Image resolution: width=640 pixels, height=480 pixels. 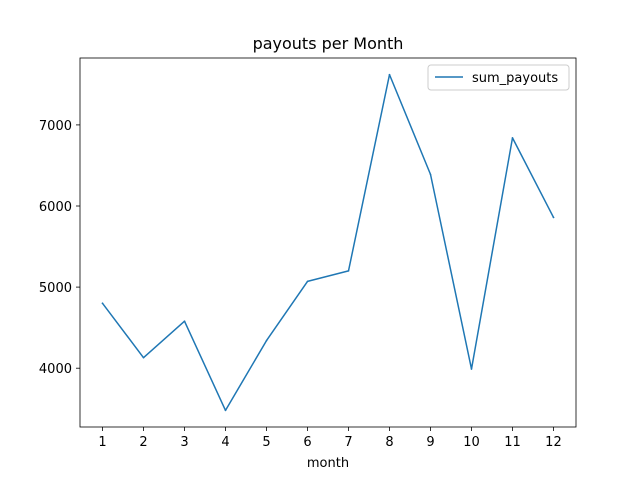 What do you see at coordinates (143, 442) in the screenshot?
I see `x-tick-label: 2` at bounding box center [143, 442].